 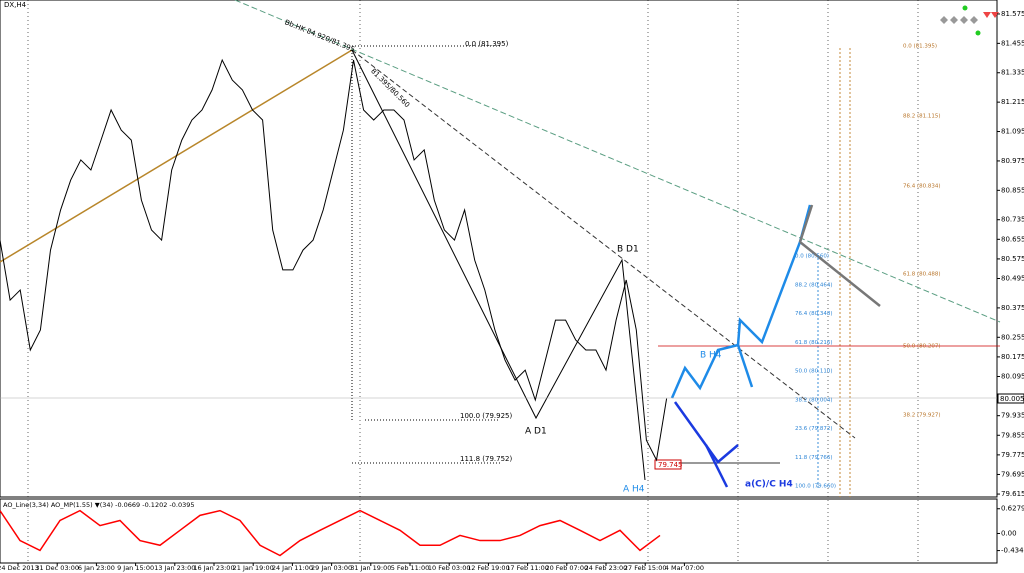 I want to click on y-tick-label: 79.855, so click(x=1012, y=435).